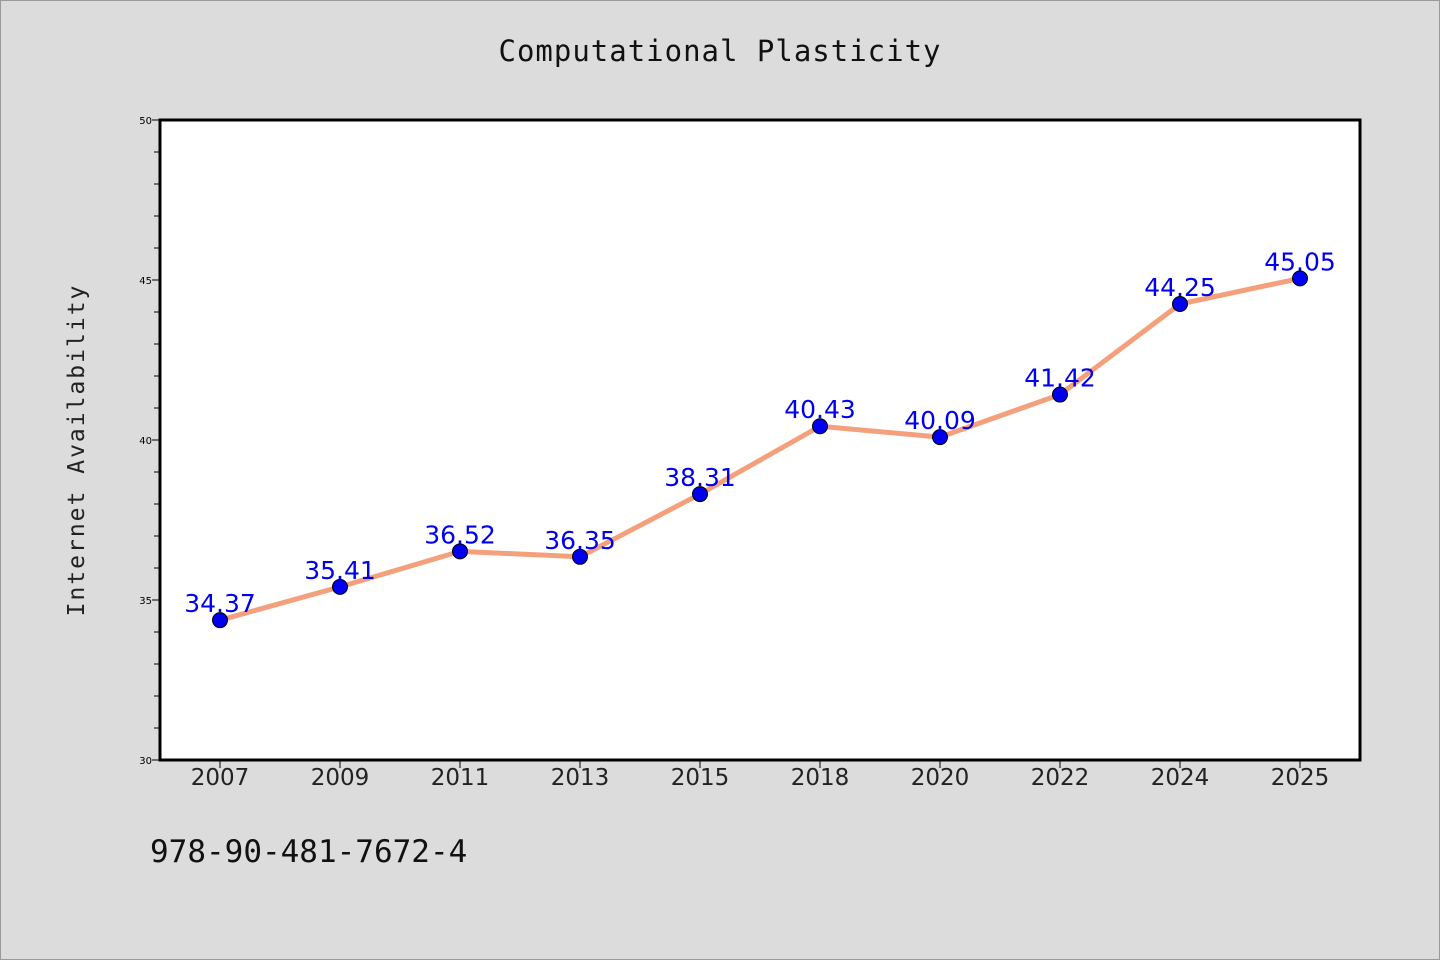  Describe the element at coordinates (760, 775) in the screenshot. I see `x-axis-ticks: 2007 2009 2011 2013 2015 2018 2020 2022 2024 2025` at that location.